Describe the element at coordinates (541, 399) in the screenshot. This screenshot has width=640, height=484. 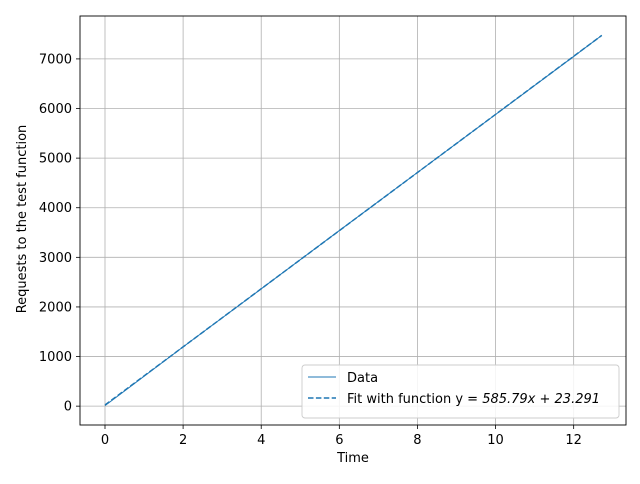
I see `legend-fit-formula: 585.79x + 23.291` at that location.